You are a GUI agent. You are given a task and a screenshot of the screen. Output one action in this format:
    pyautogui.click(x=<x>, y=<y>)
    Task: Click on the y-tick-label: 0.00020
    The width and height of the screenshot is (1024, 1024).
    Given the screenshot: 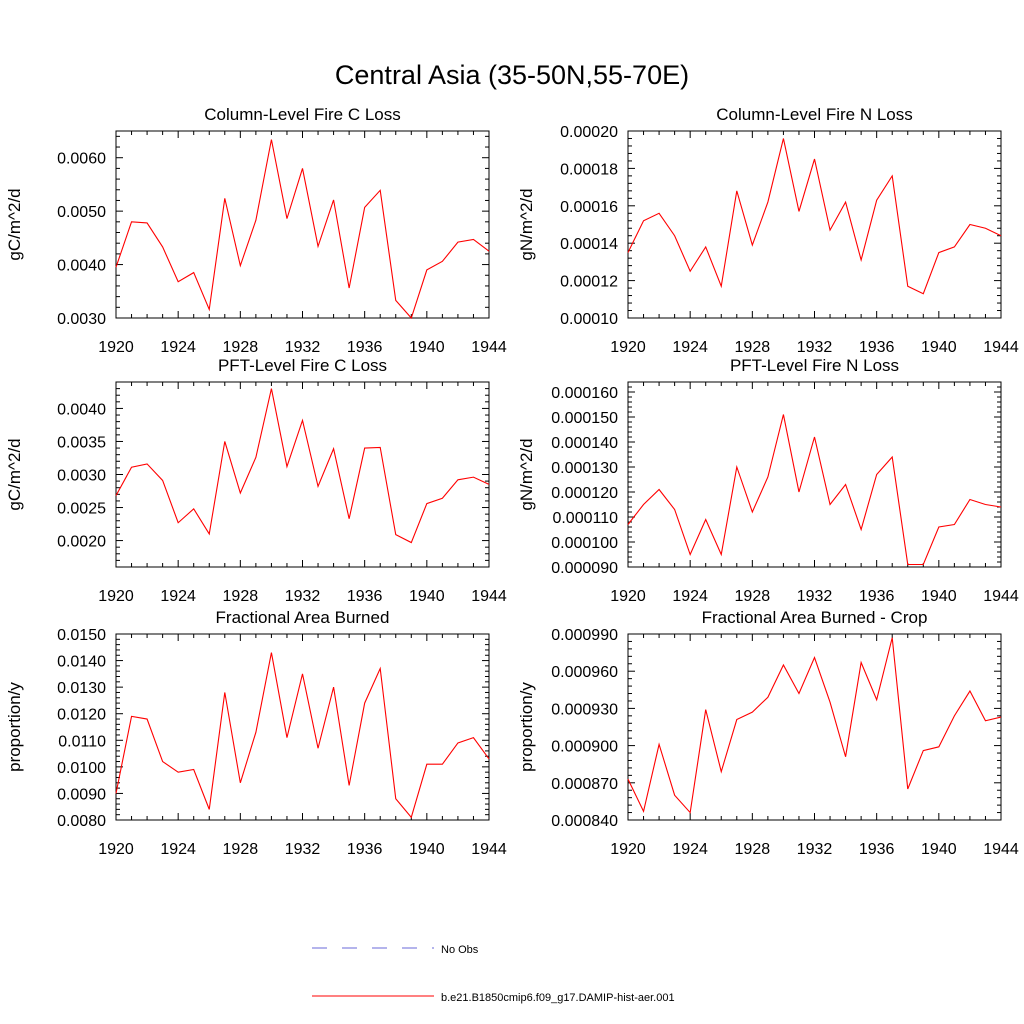 What is the action you would take?
    pyautogui.click(x=589, y=132)
    